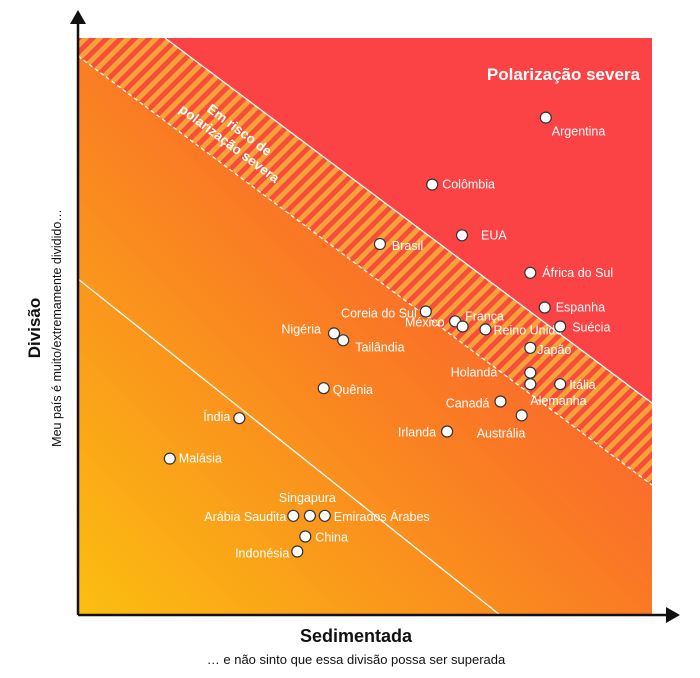  I want to click on point-label: Itália, so click(582, 385).